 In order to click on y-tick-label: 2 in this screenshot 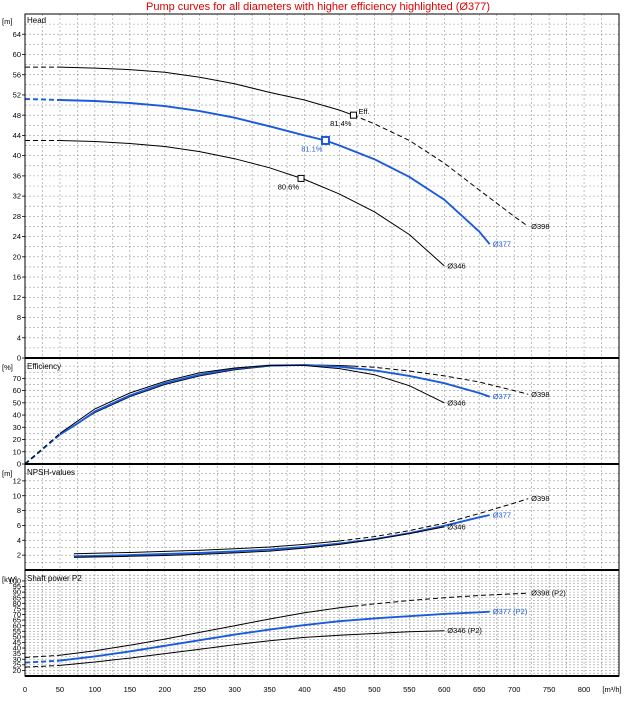, I will do `click(19, 555)`.